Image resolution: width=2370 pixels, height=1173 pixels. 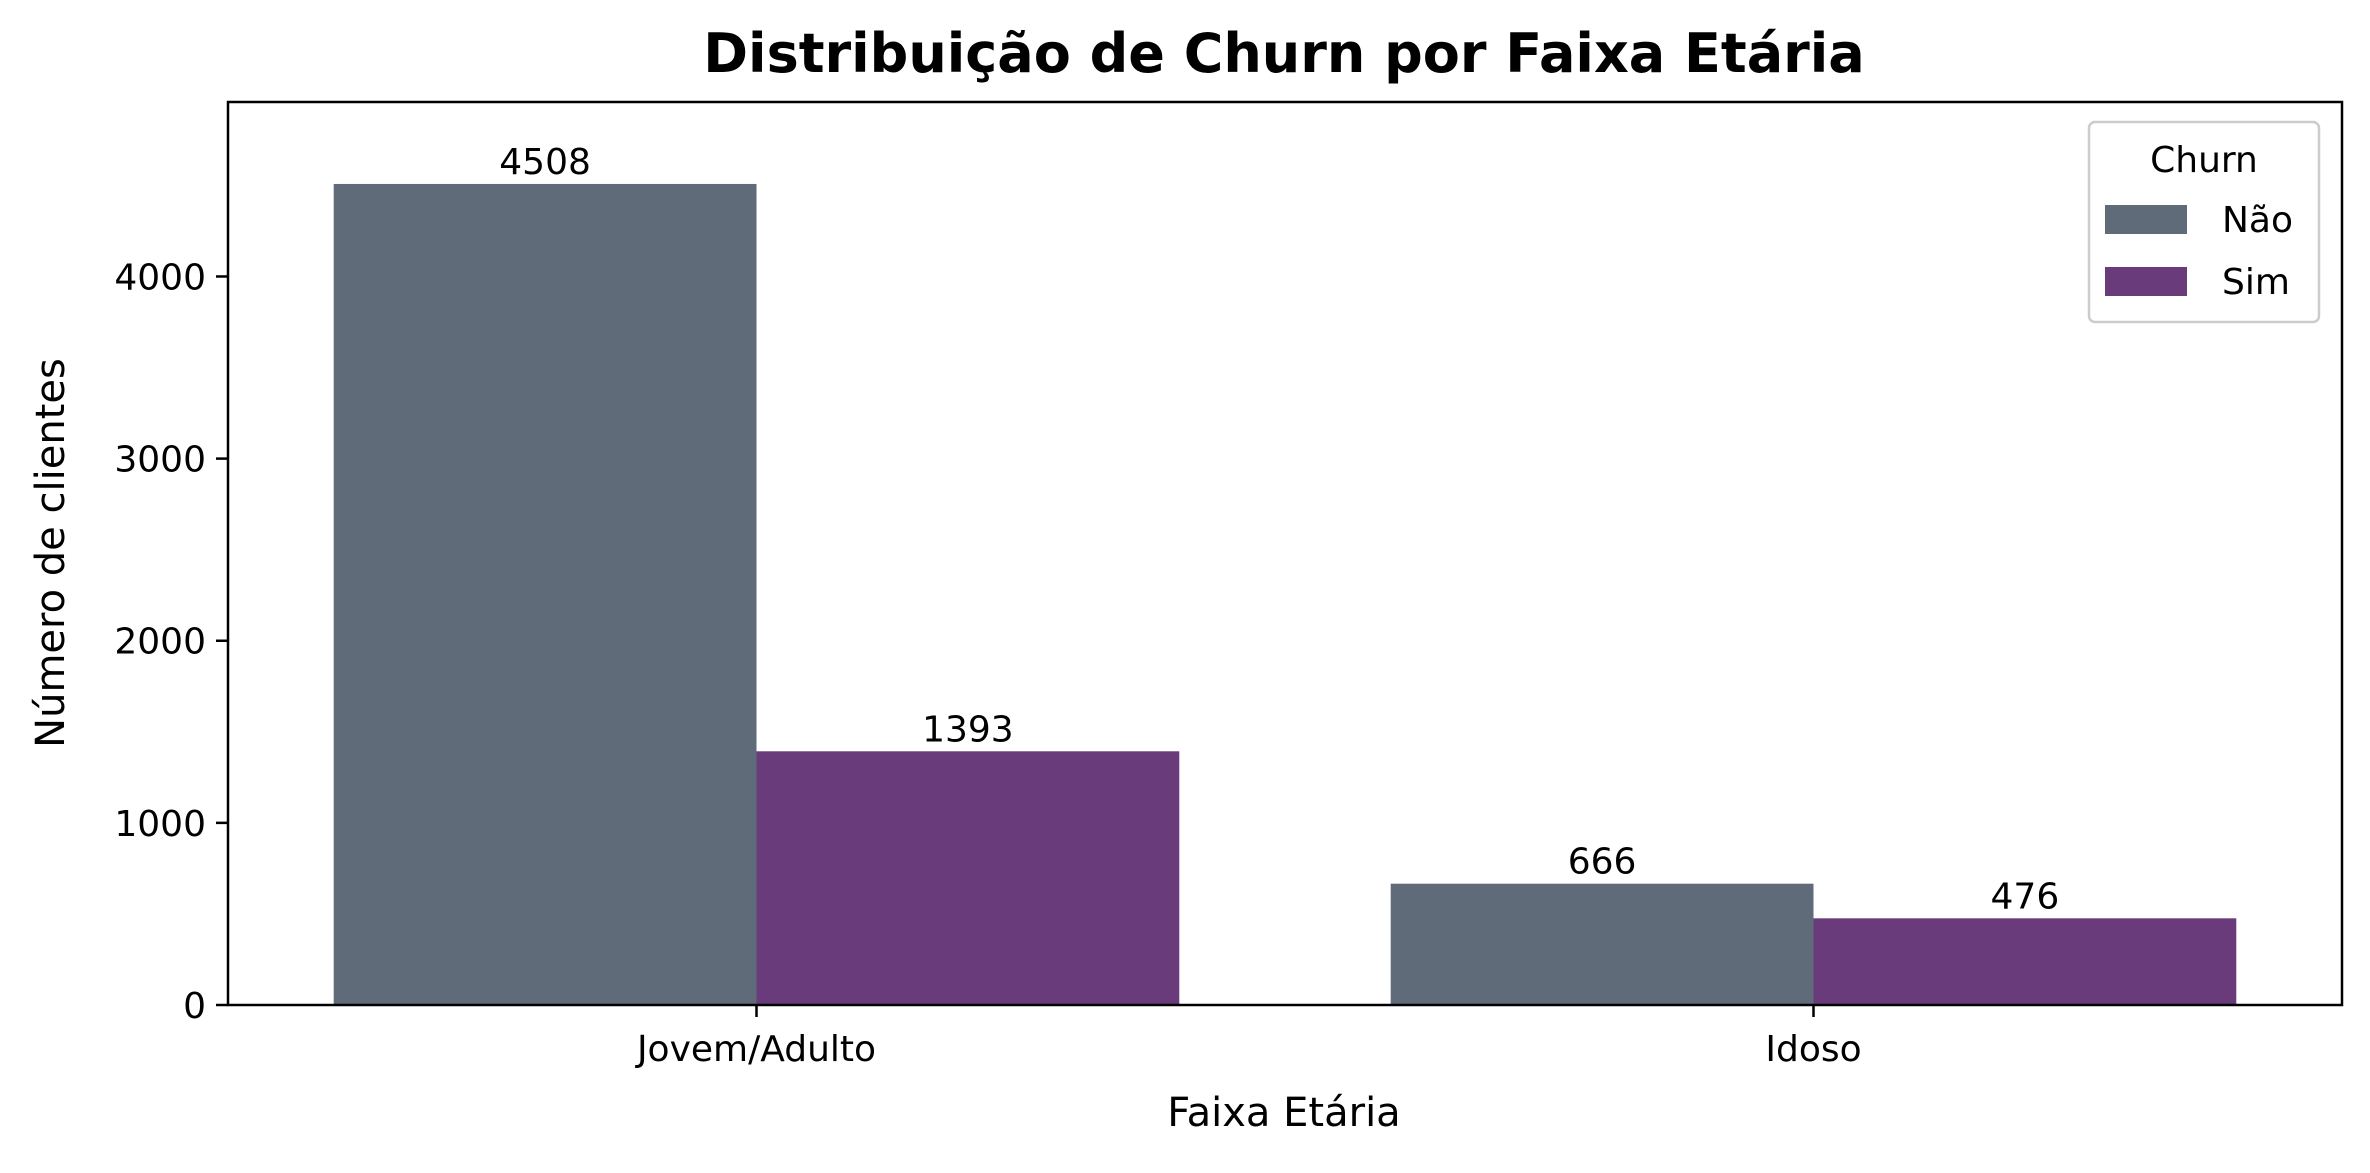 I want to click on y-axis: 0 1000 2000 3000 4000, so click(x=171, y=642).